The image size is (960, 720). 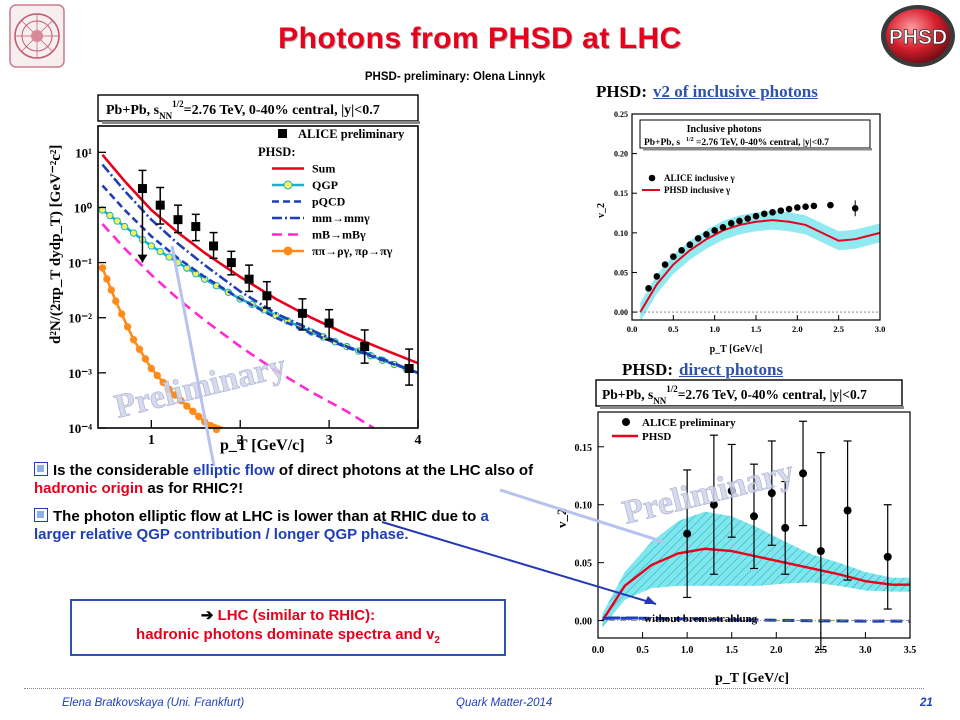 I want to click on legend-label: ππ→ργ, πρ→πγ, so click(x=352, y=251).